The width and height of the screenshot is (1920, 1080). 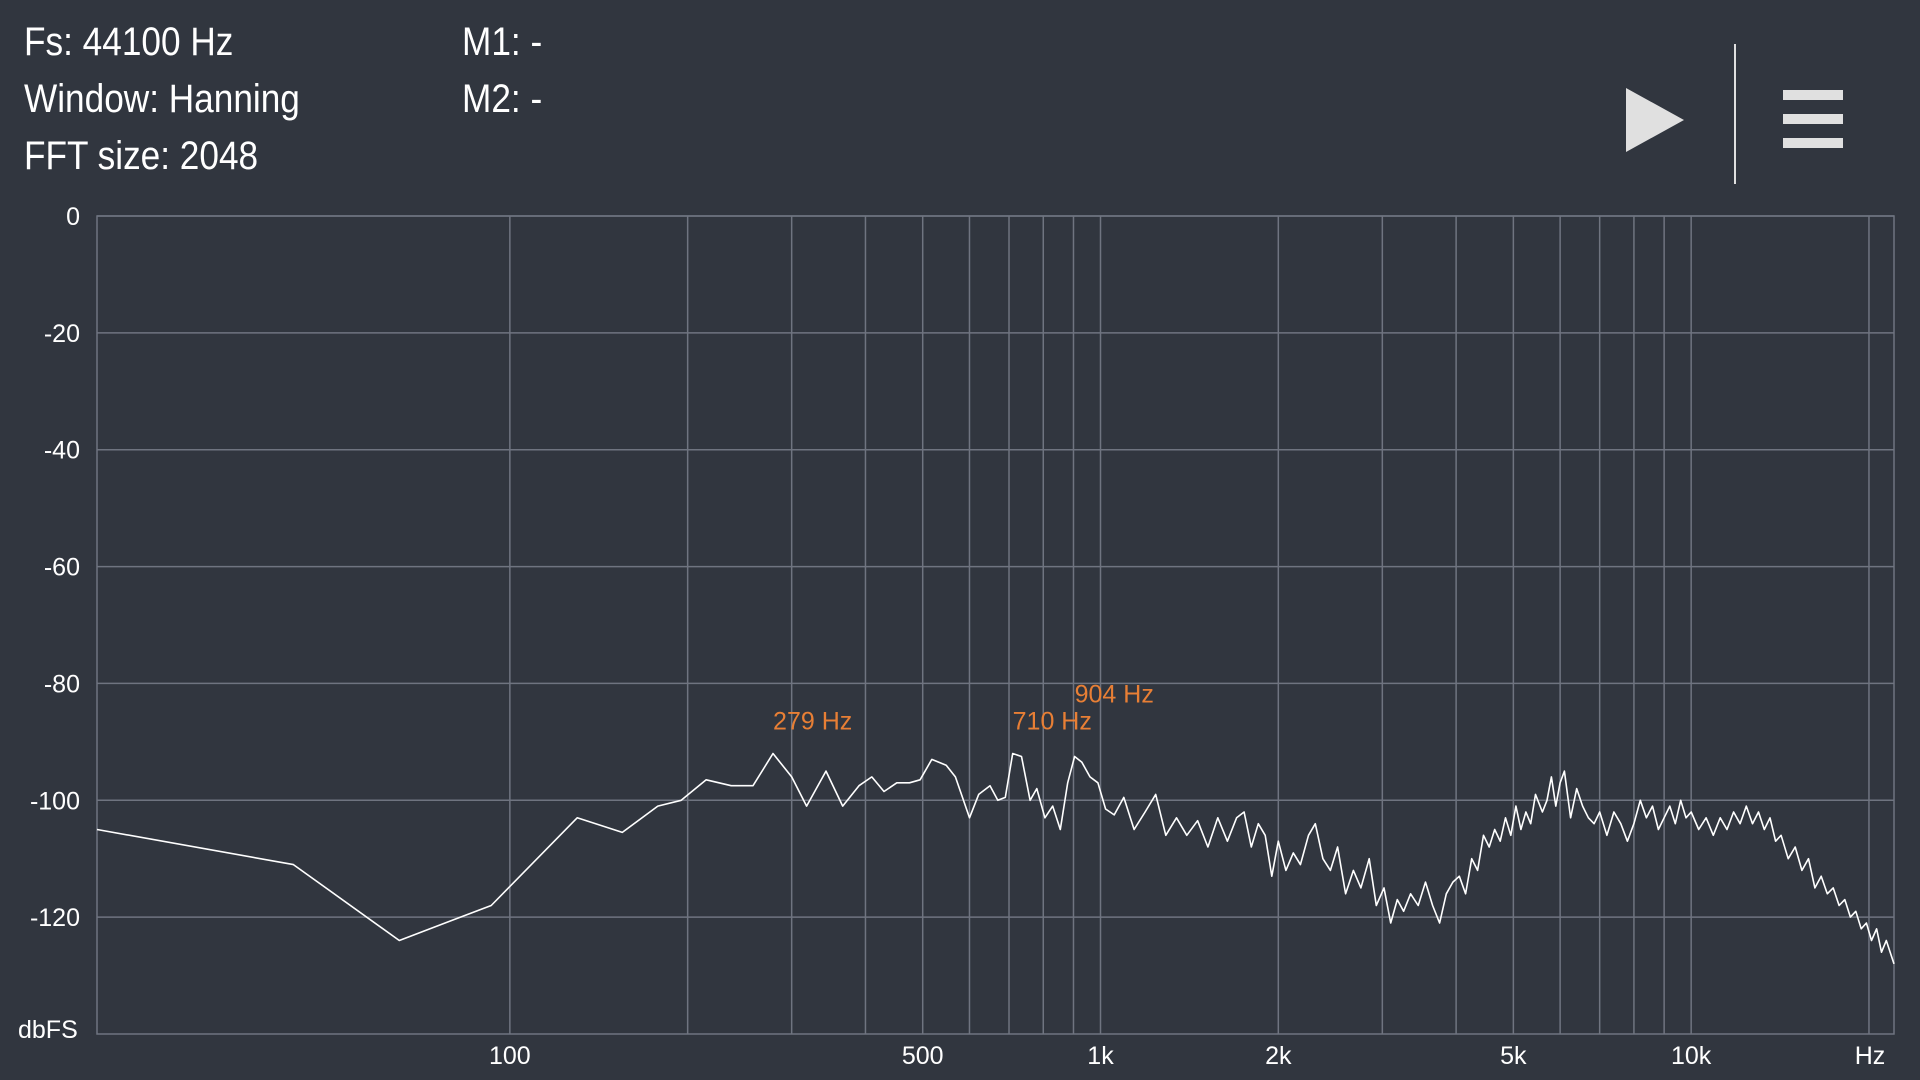 What do you see at coordinates (1513, 1056) in the screenshot?
I see `x-tick-label: 5k` at bounding box center [1513, 1056].